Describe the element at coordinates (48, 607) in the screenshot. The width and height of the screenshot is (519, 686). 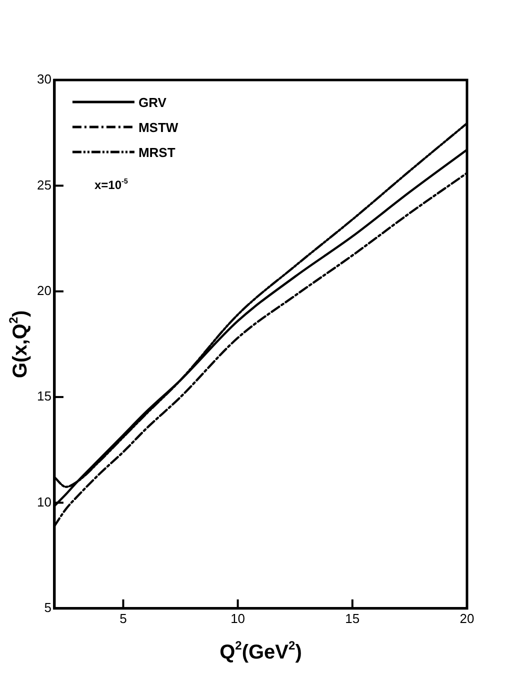
I see `y-tick-label: 5` at that location.